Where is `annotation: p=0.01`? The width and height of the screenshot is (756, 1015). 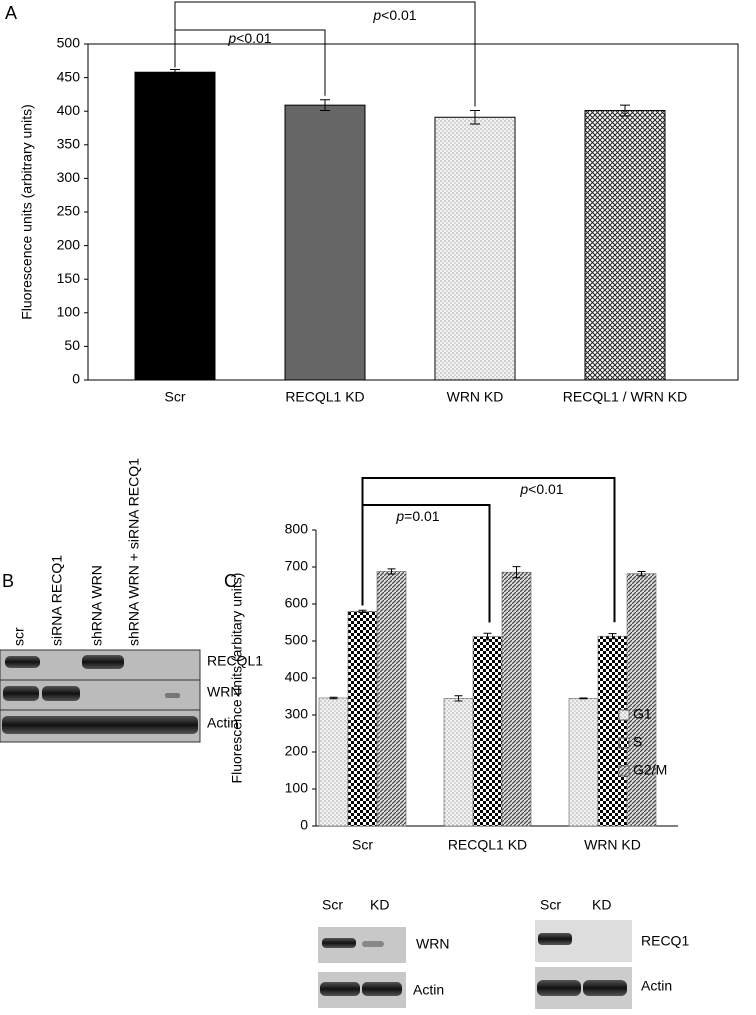 annotation: p=0.01 is located at coordinates (417, 516).